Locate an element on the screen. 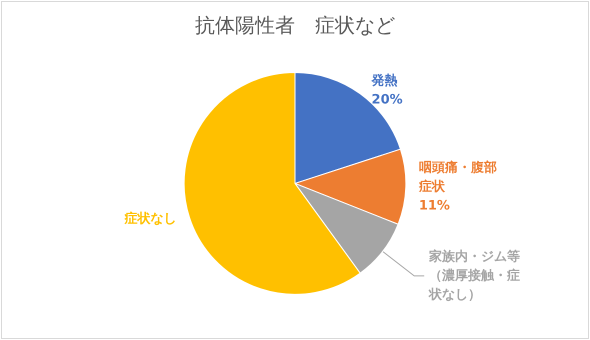  slice-label: 家族内・ジム等（濃厚接触・症状なし） is located at coordinates (474, 275).